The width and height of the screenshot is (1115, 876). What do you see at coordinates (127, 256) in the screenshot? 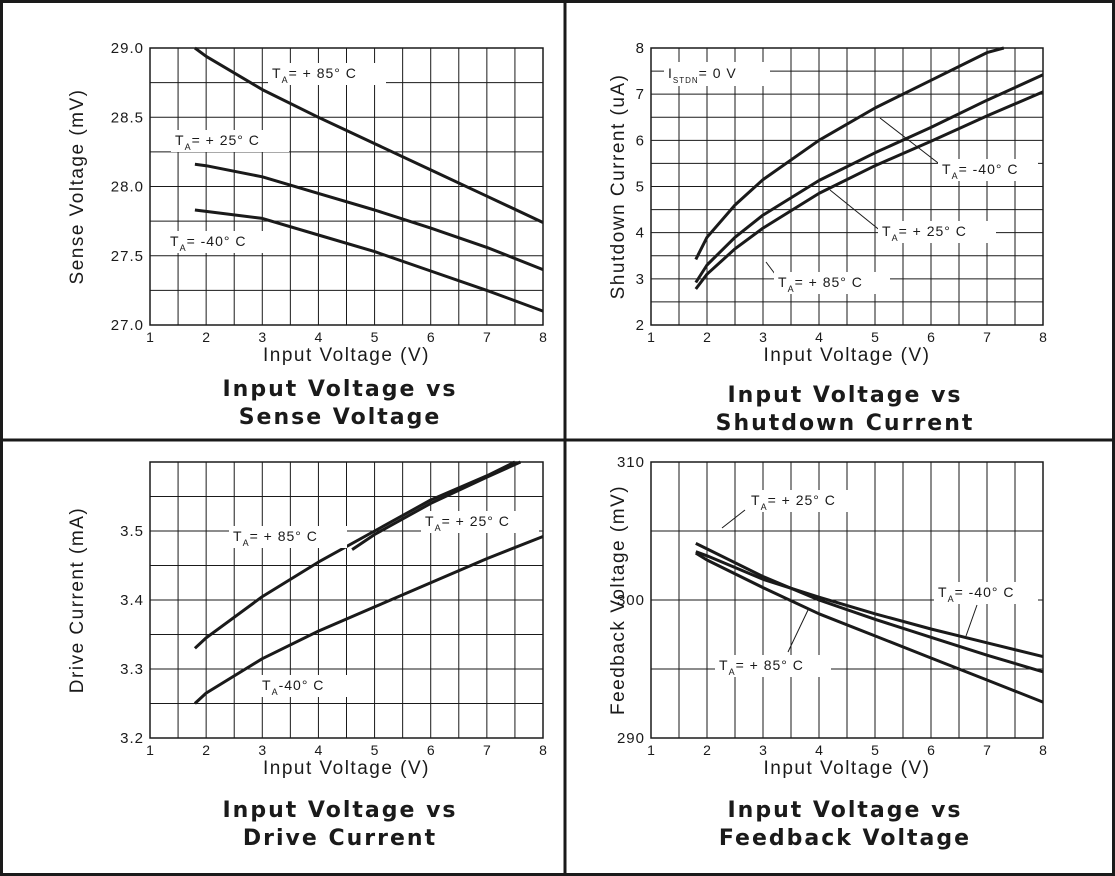
I see `y-tick-label: 27.5` at bounding box center [127, 256].